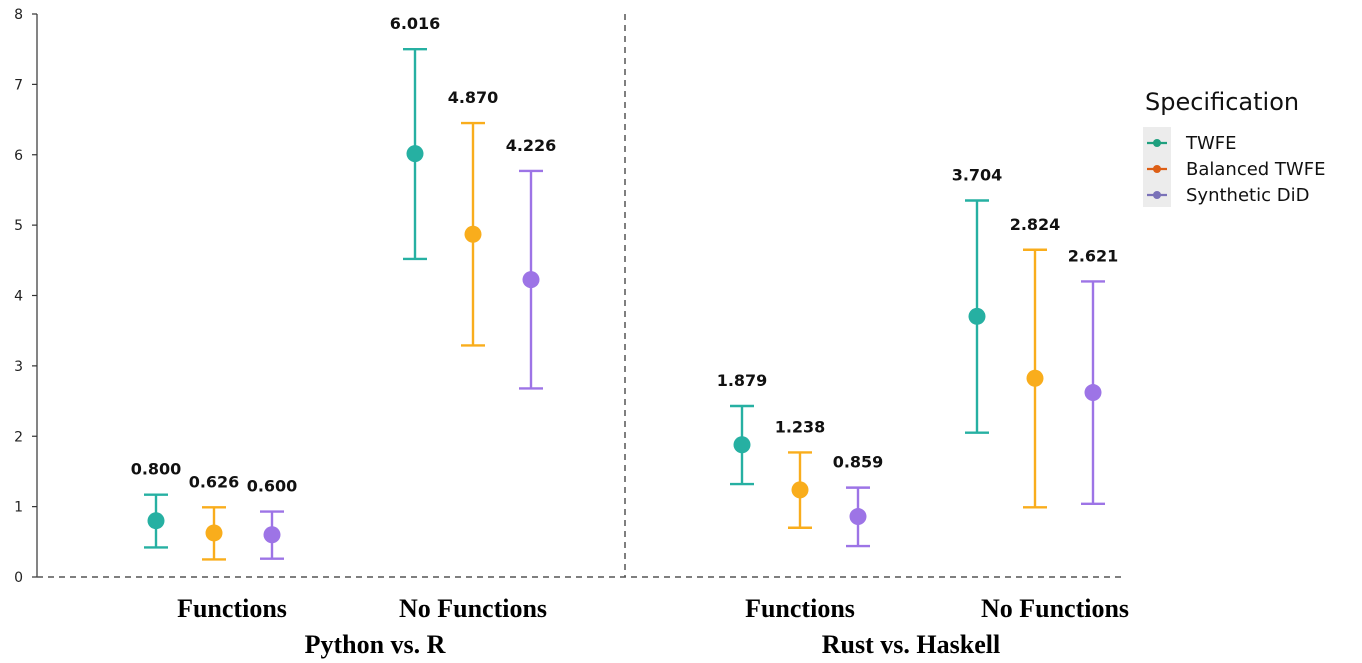 The height and width of the screenshot is (663, 1362). I want to click on legend-label: TWFE, so click(1211, 143).